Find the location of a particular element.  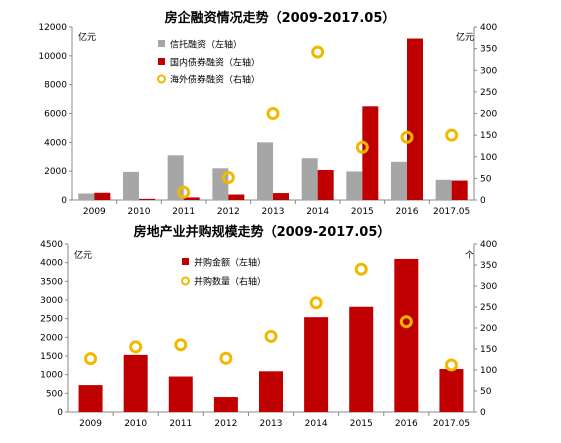

point-s2-2013 is located at coordinates (273, 113).